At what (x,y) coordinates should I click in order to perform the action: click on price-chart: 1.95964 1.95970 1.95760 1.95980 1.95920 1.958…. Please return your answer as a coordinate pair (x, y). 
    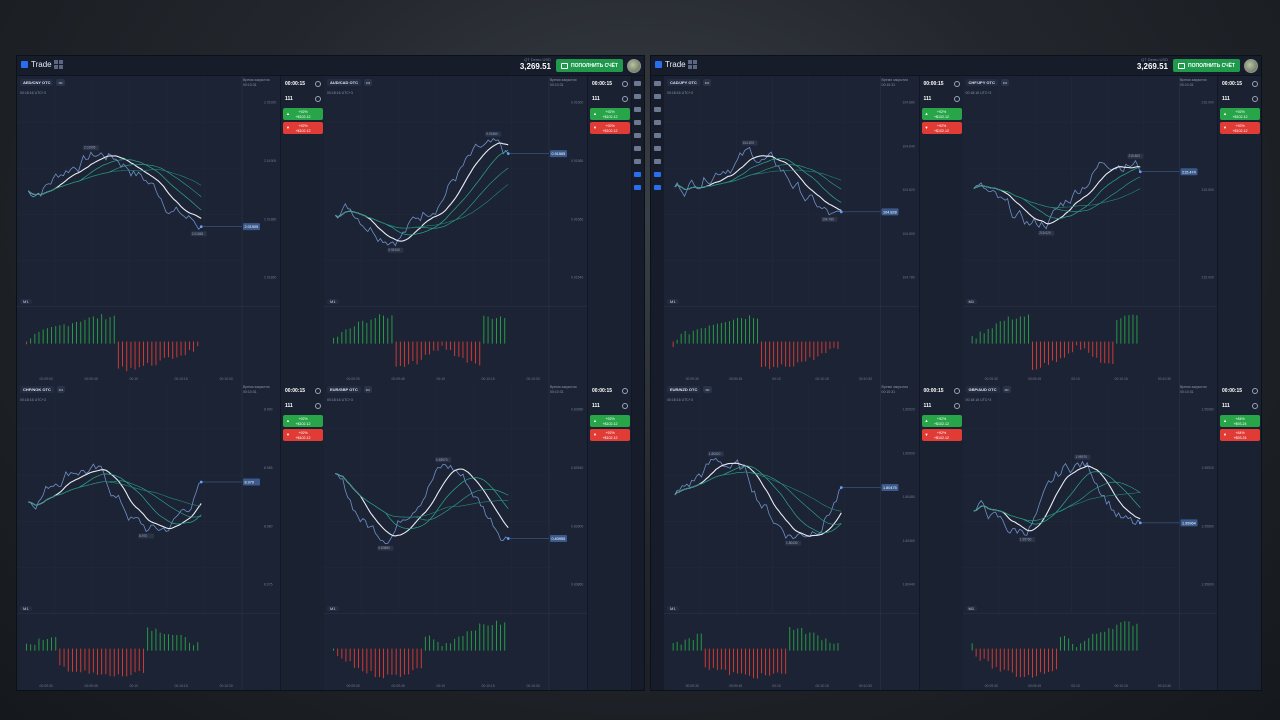
    Looking at the image, I should click on (1090, 536).